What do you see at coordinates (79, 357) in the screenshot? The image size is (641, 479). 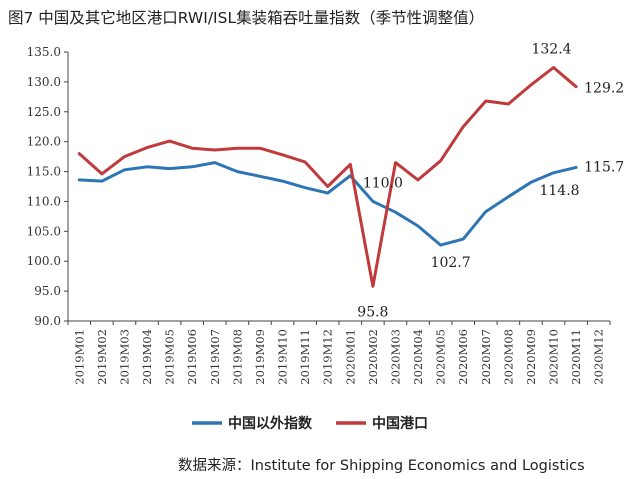 I see `x-tick-label: 2019M01` at bounding box center [79, 357].